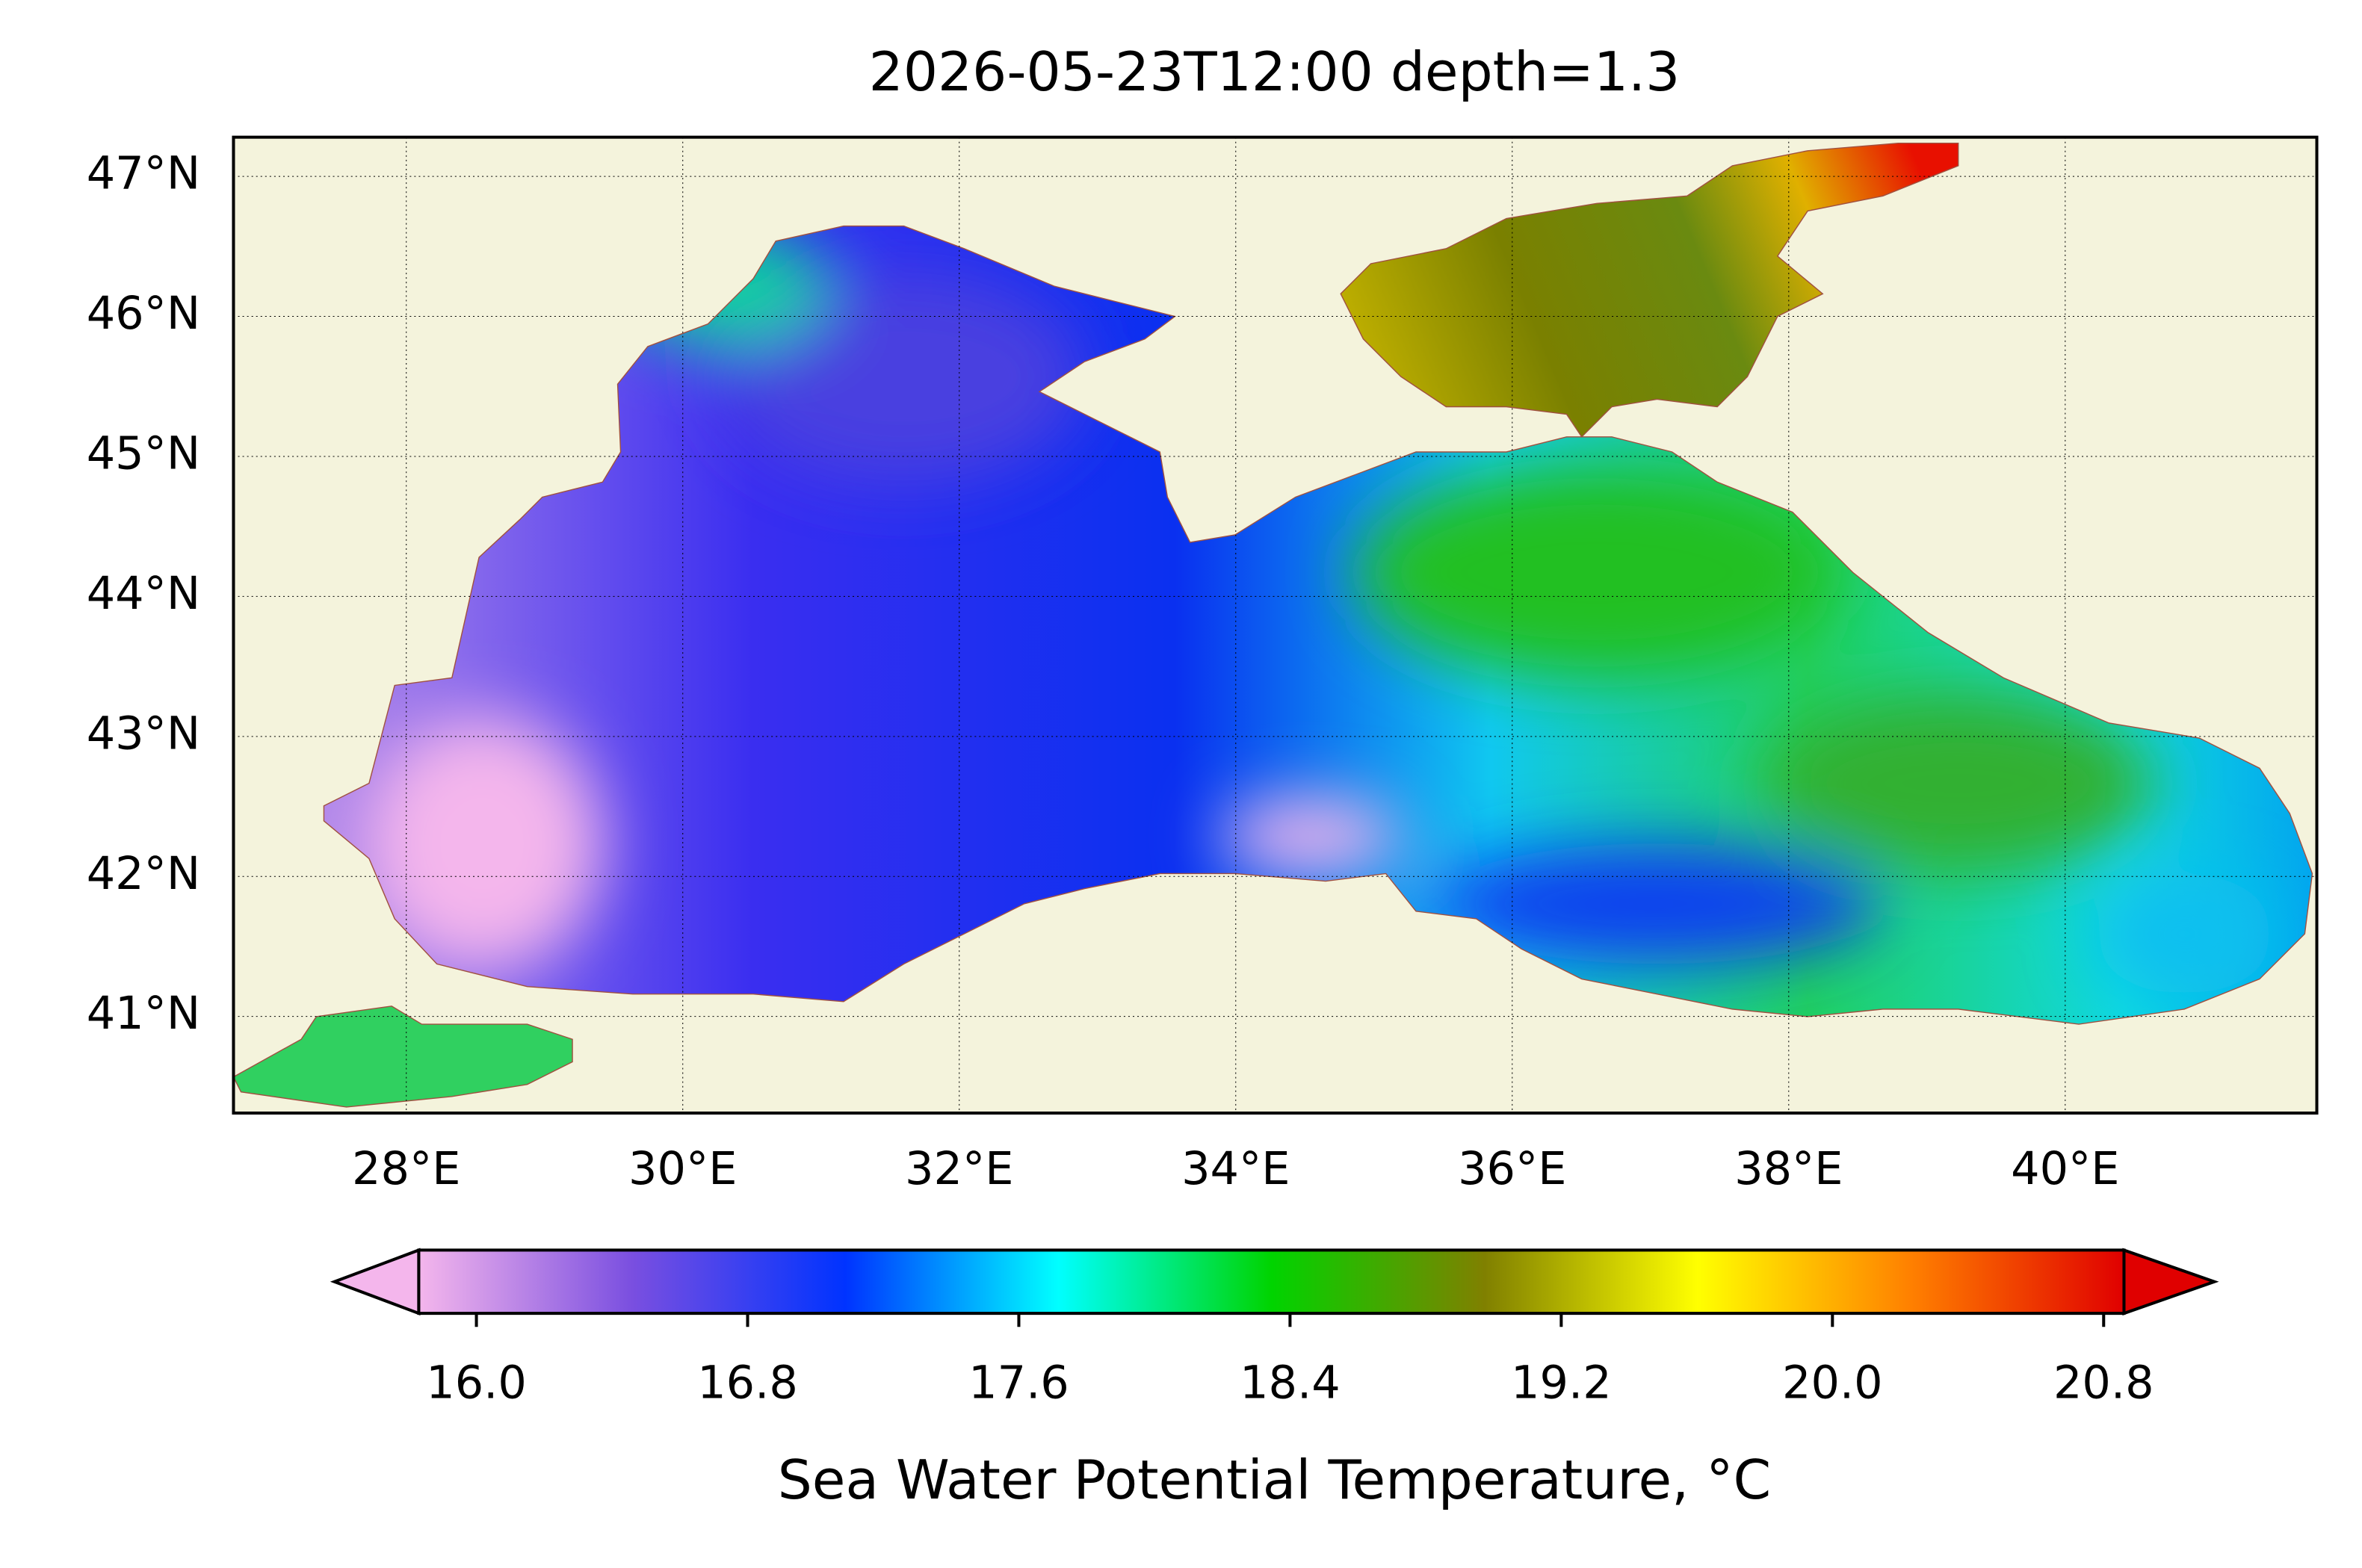 Image resolution: width=2362 pixels, height=1568 pixels. What do you see at coordinates (959, 1169) in the screenshot?
I see `x-tick-label: 32°E` at bounding box center [959, 1169].